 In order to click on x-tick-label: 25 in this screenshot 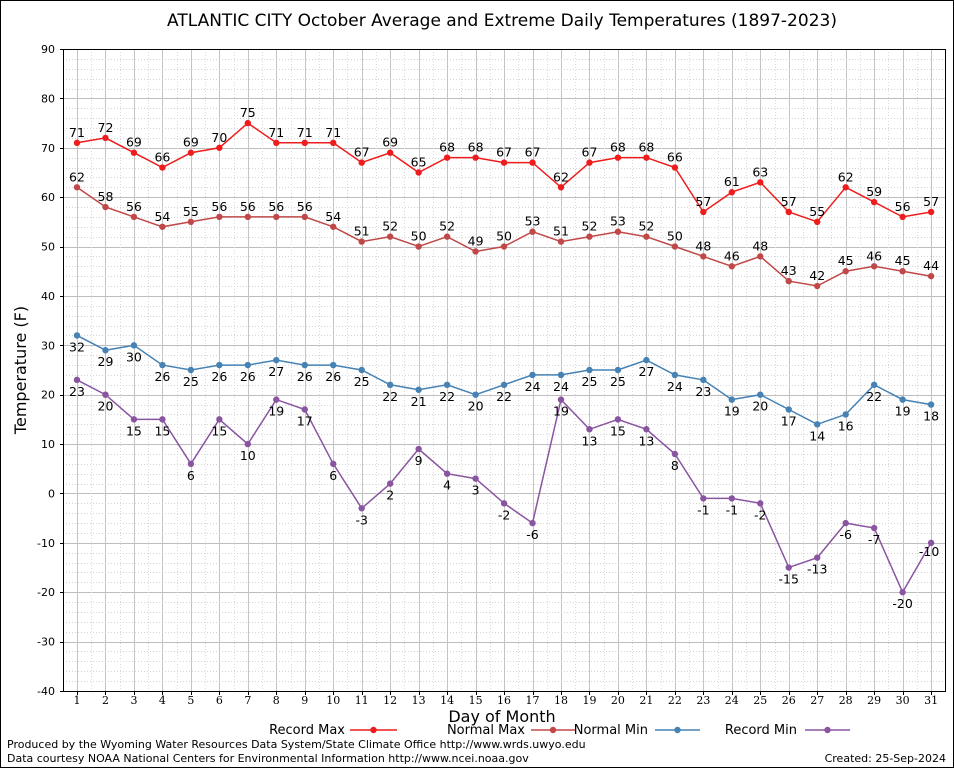, I will do `click(760, 700)`.